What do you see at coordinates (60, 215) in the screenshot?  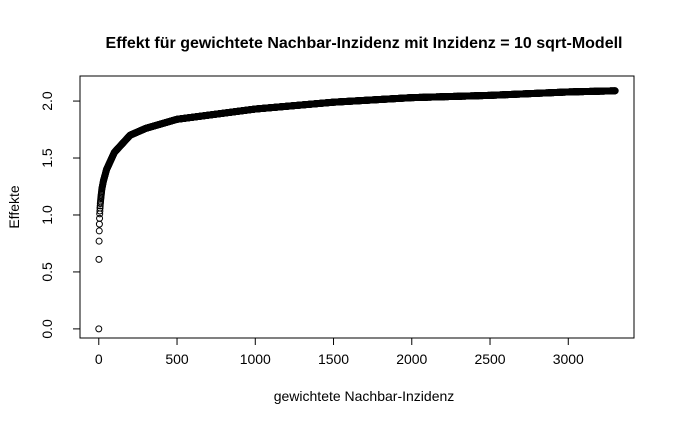 I see `y-axis: 0.0 0.5 1.0 1.5 2.0` at bounding box center [60, 215].